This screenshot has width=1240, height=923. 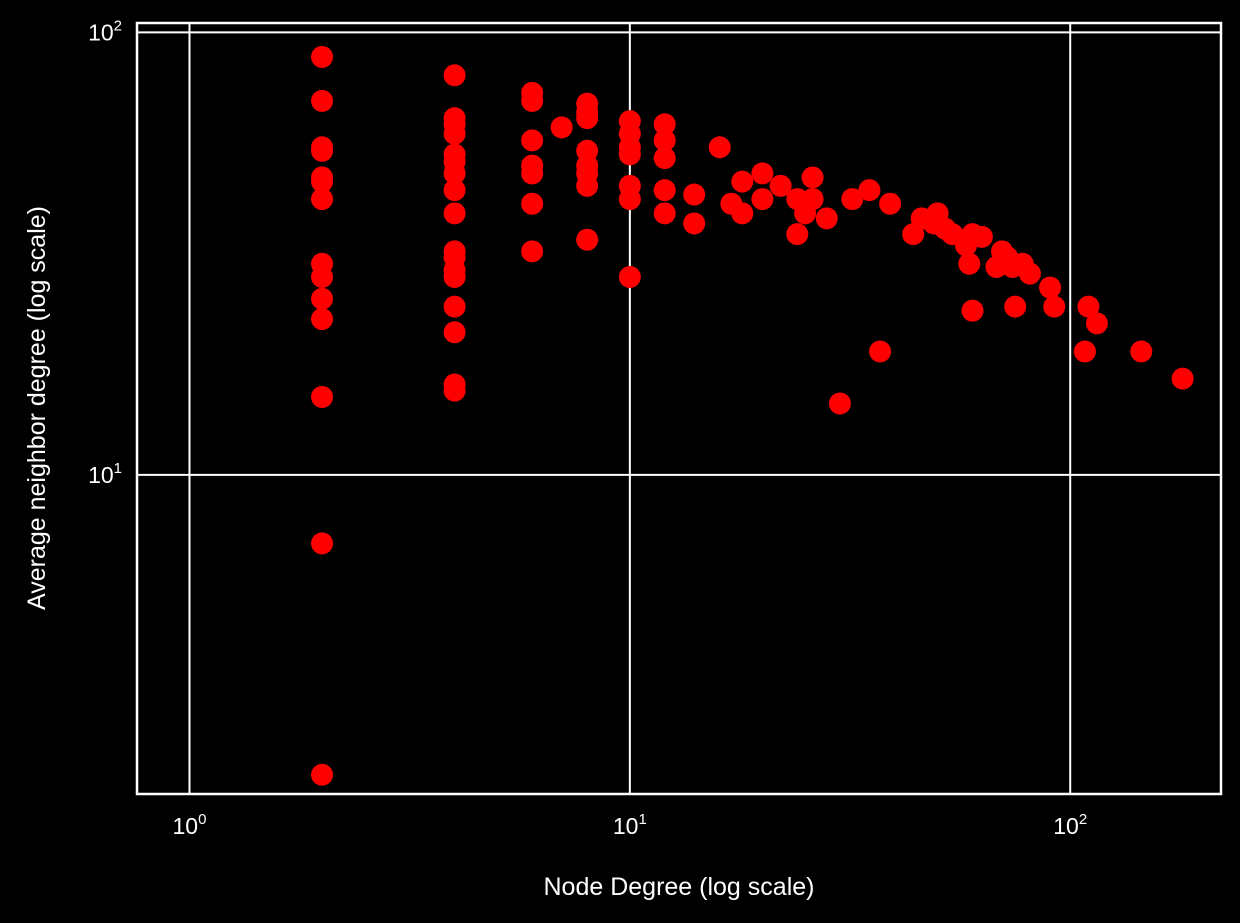 I want to click on x-tick-label: 10¹, so click(x=630, y=825).